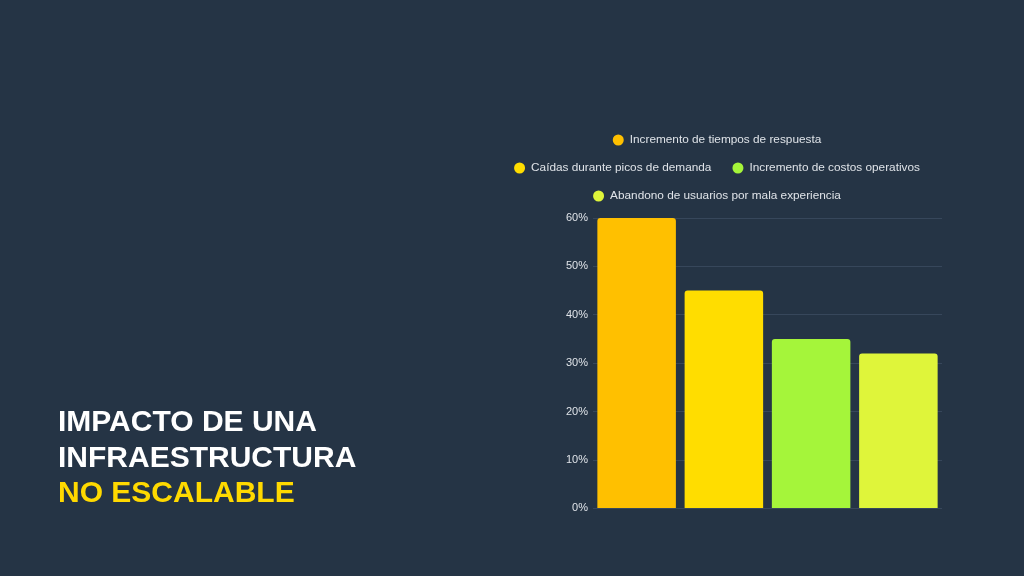  Describe the element at coordinates (621, 167) in the screenshot. I see `legend-label: Caídas durante picos de demanda` at that location.